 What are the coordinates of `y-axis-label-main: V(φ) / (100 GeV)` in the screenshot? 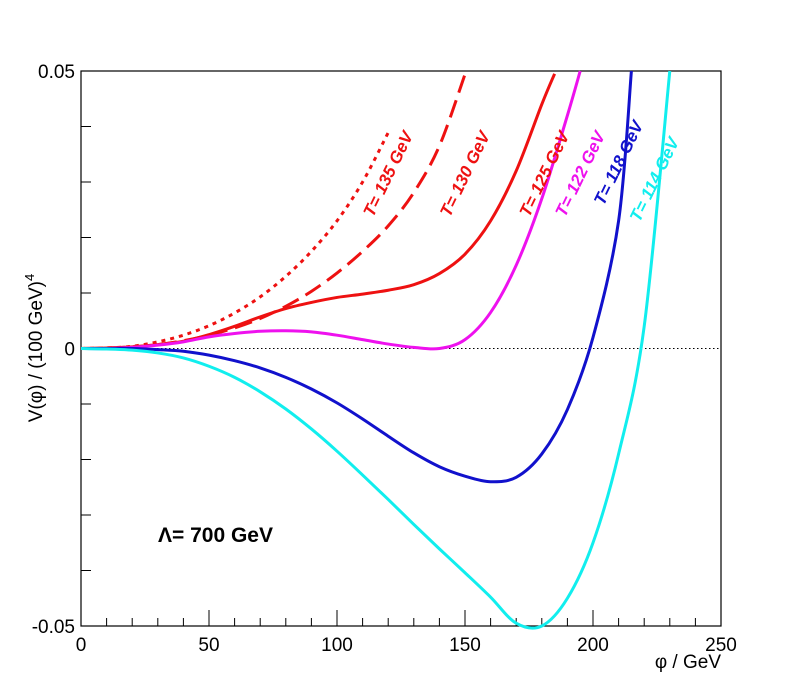 It's located at (36, 351).